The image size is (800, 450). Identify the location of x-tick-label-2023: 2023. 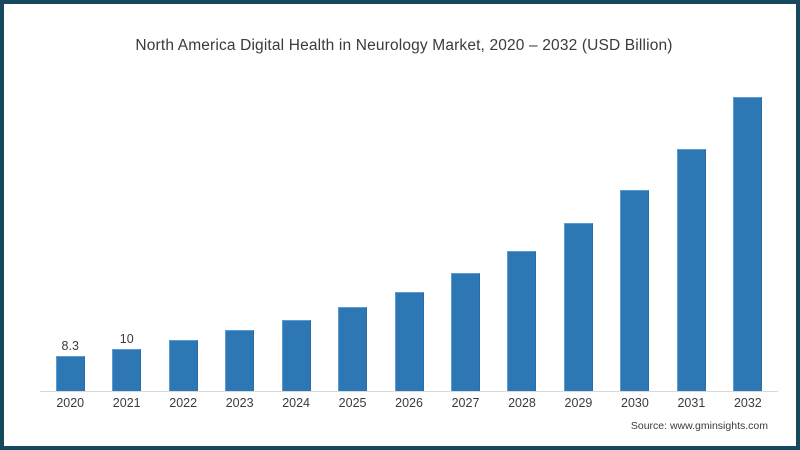
(239, 403).